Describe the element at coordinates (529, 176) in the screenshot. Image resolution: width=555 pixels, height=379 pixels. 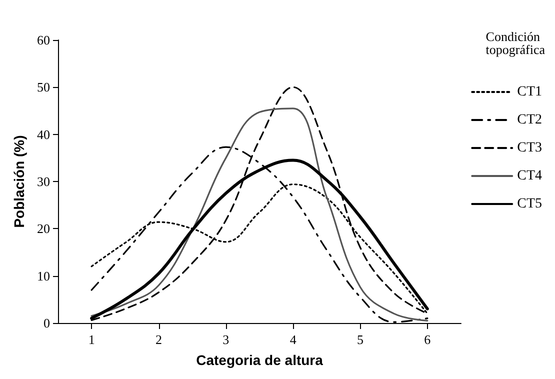
I see `legend-label: CT4` at that location.